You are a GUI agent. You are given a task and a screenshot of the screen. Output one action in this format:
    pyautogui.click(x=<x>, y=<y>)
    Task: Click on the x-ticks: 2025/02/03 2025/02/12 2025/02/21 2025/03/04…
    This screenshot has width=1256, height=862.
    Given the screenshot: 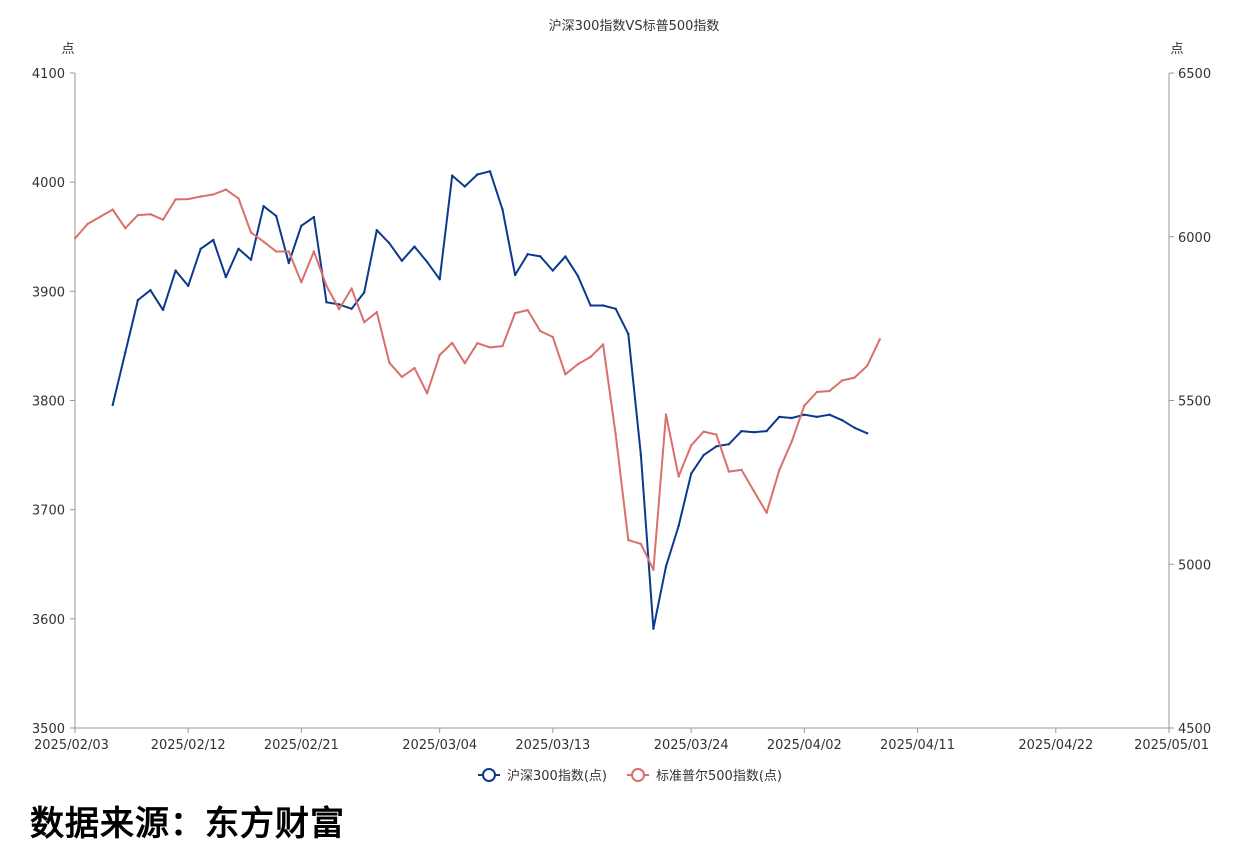 What is the action you would take?
    pyautogui.click(x=621, y=740)
    